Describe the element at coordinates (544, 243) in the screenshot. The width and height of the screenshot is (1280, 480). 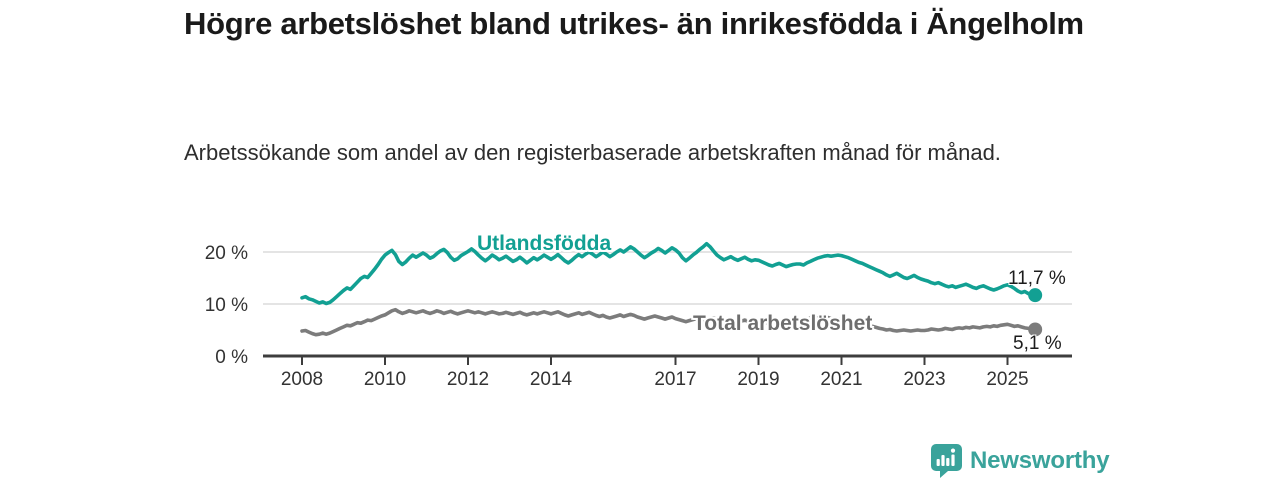
I see `series-label-utlandsfodda: Utlandsfödda` at that location.